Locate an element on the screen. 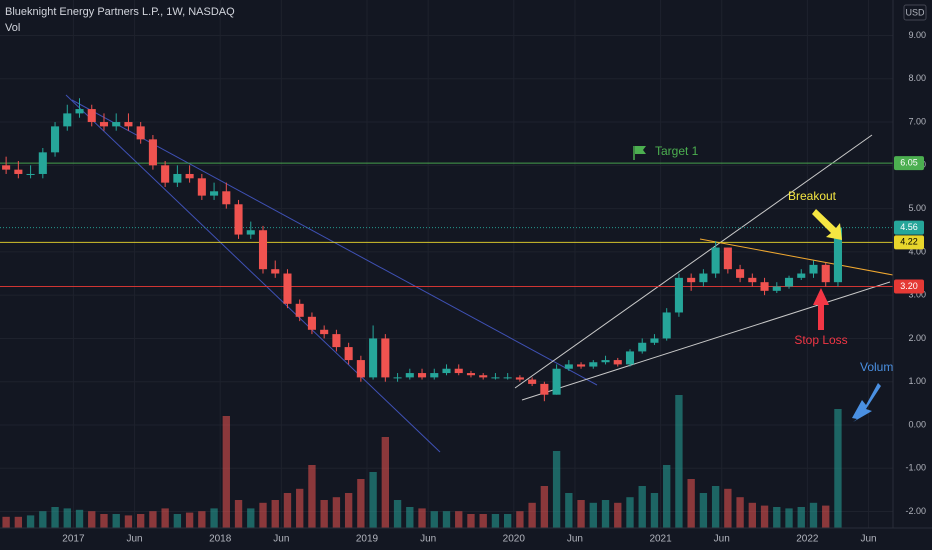  currency: USD is located at coordinates (915, 12).